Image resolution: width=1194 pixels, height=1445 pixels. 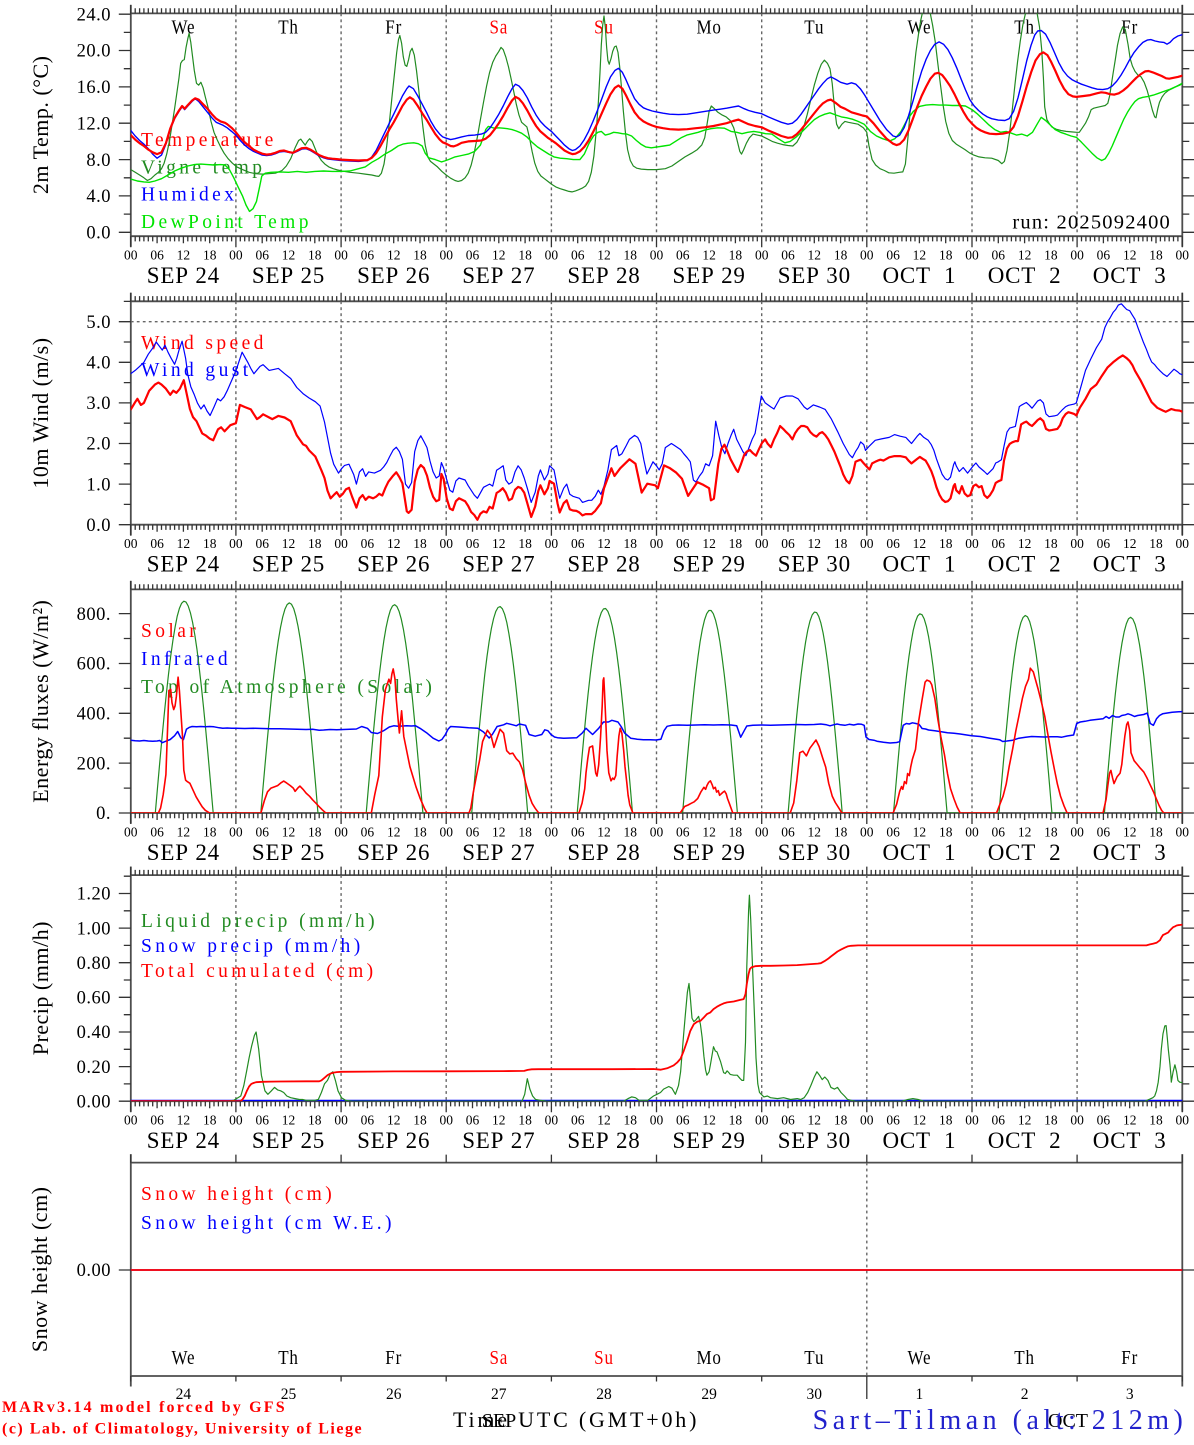 What do you see at coordinates (94, 895) in the screenshot?
I see `svg-text: 1.20` at bounding box center [94, 895].